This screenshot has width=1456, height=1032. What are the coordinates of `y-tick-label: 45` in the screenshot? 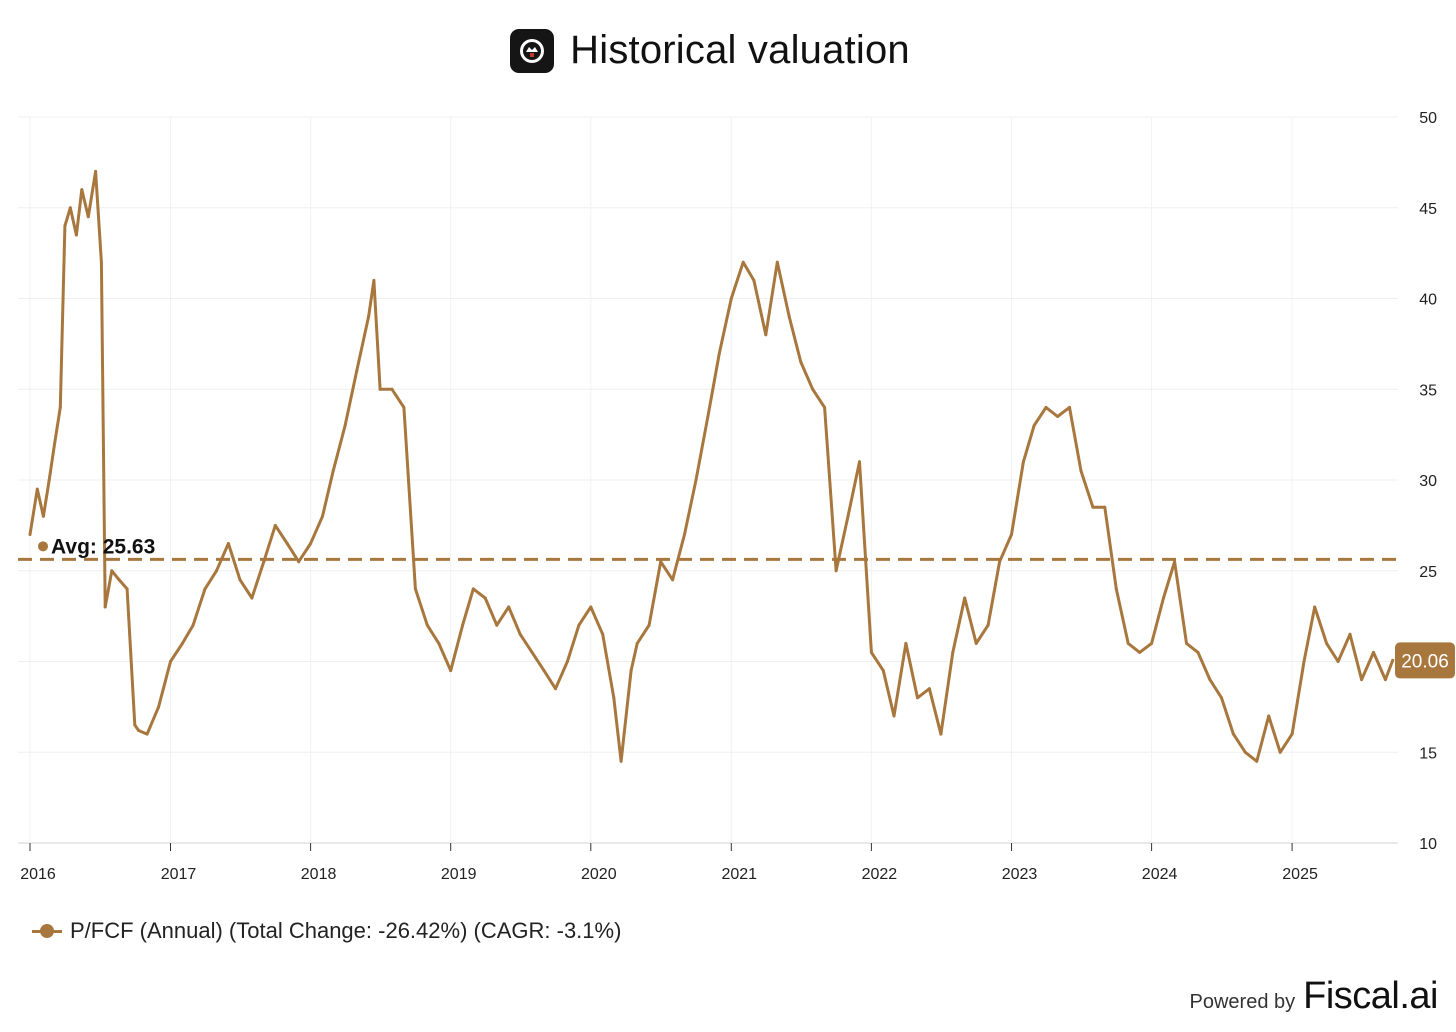 It's located at (1428, 209).